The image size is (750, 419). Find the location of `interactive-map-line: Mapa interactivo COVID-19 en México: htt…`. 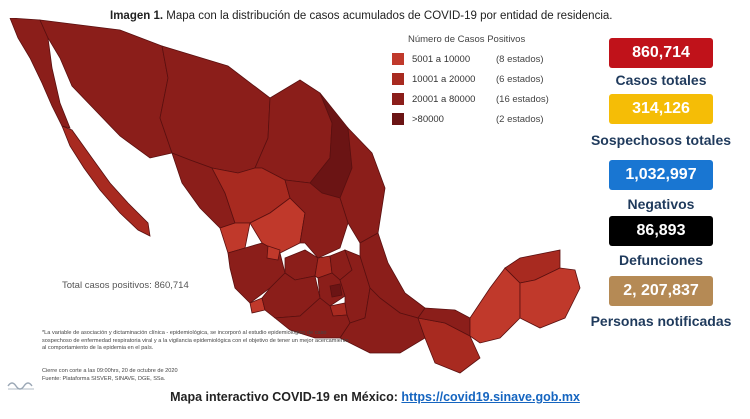

interactive-map-line: Mapa interactivo COVID-19 en México: htt… is located at coordinates (375, 397).